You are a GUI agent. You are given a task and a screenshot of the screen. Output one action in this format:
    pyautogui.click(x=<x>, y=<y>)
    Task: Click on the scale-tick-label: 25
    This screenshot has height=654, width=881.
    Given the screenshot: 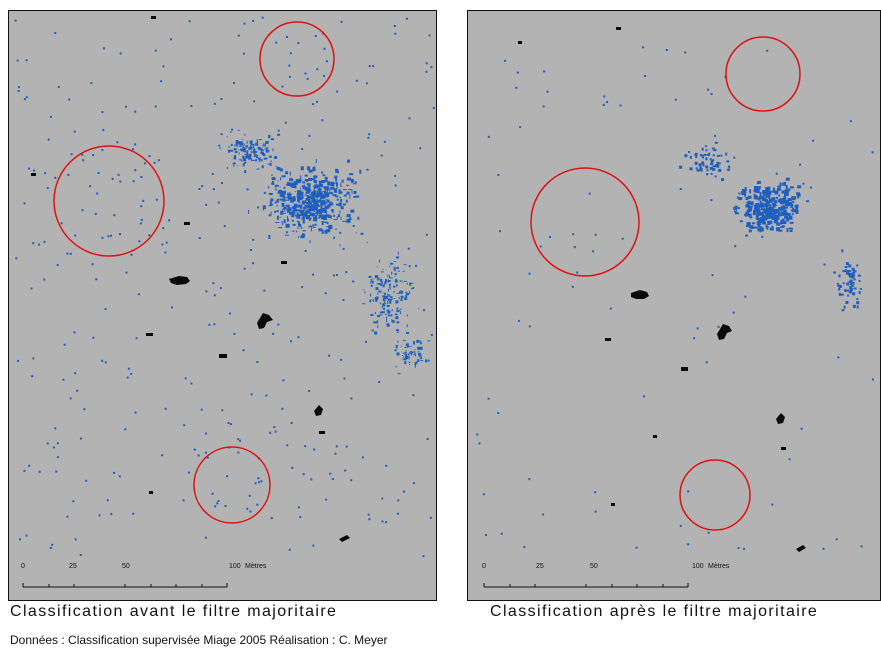 What is the action you would take?
    pyautogui.click(x=73, y=566)
    